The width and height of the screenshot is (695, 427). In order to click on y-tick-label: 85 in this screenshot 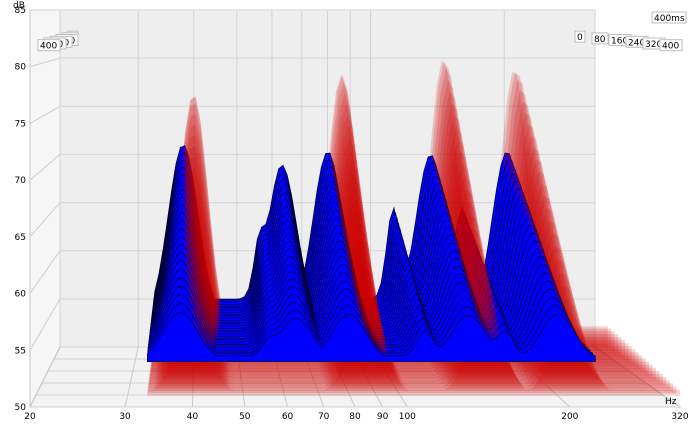, I will do `click(20, 11)`.